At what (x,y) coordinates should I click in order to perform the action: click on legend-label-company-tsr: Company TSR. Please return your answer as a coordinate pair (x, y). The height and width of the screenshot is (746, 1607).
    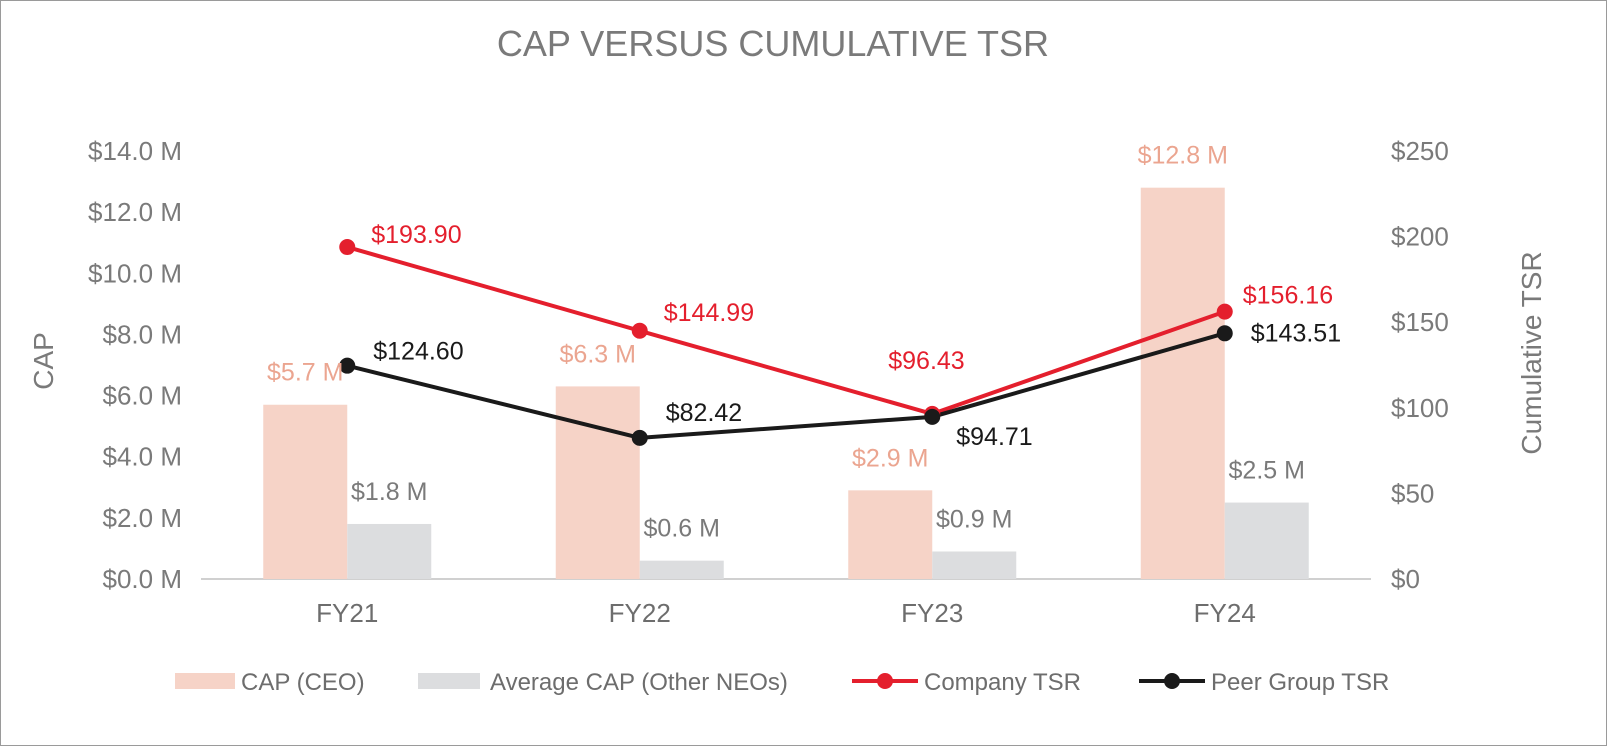
    Looking at the image, I should click on (1002, 682).